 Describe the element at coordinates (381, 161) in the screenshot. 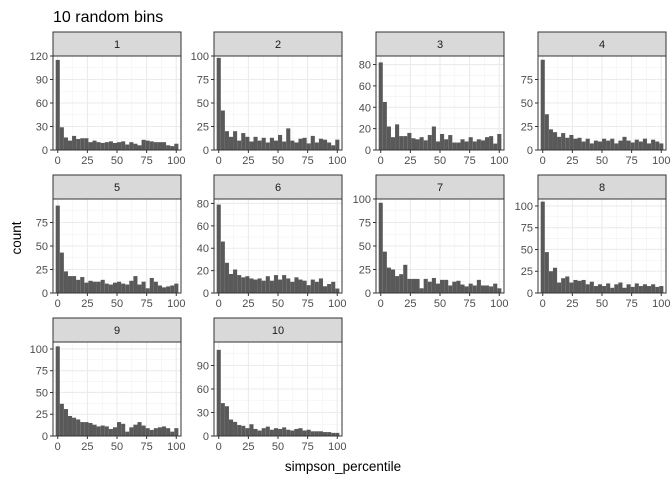

I see `x-tick-label: 0` at that location.